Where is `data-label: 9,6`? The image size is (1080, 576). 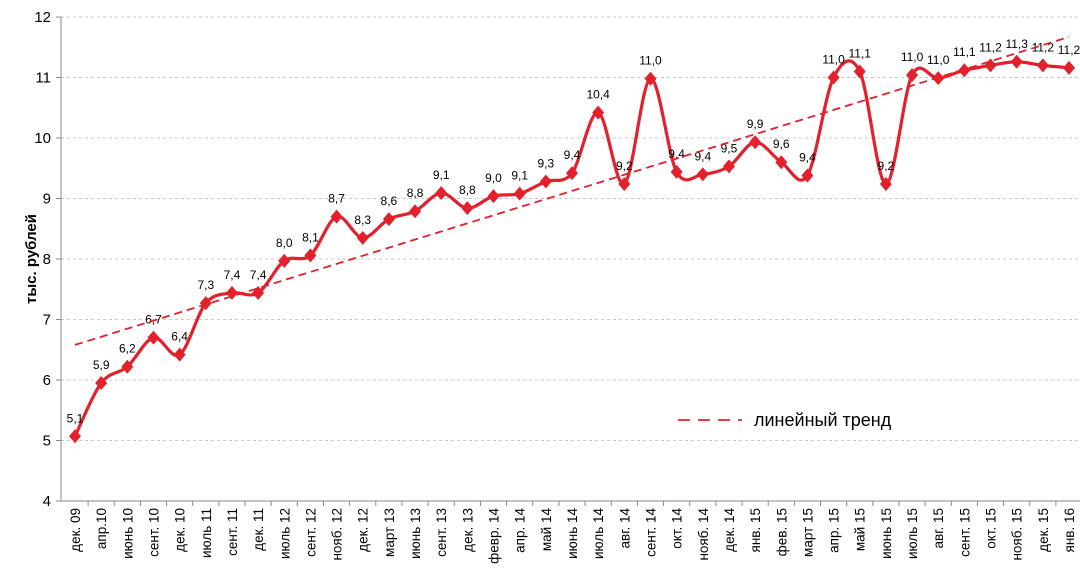 data-label: 9,6 is located at coordinates (781, 144).